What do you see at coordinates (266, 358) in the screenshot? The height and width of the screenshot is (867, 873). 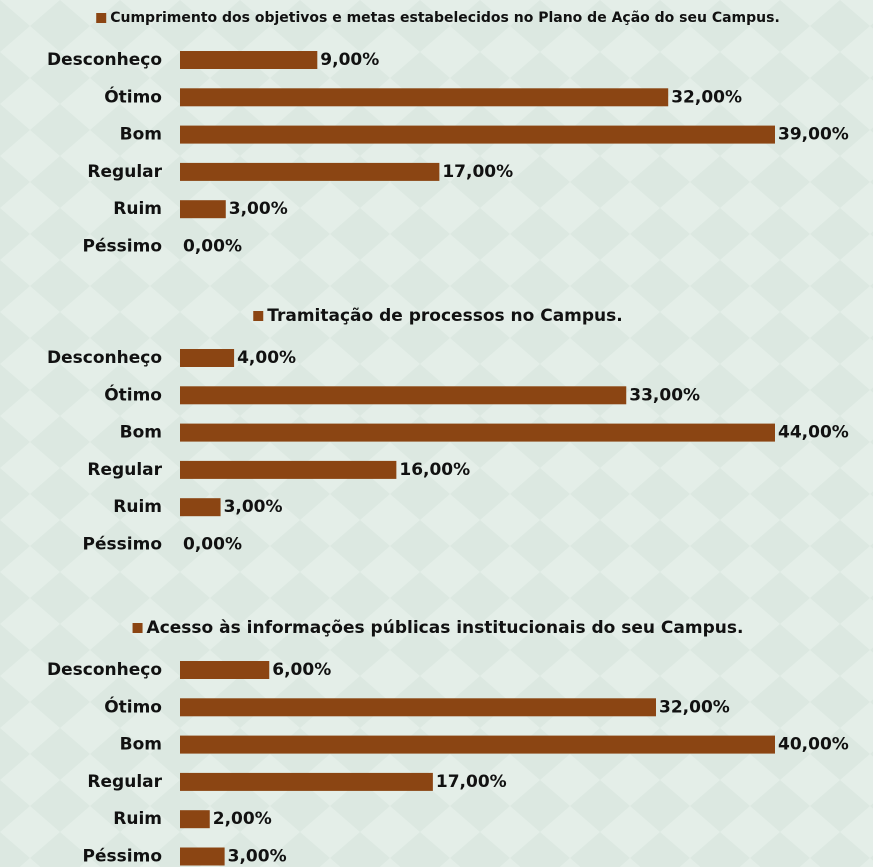 I see `value-label: 4,00%` at bounding box center [266, 358].